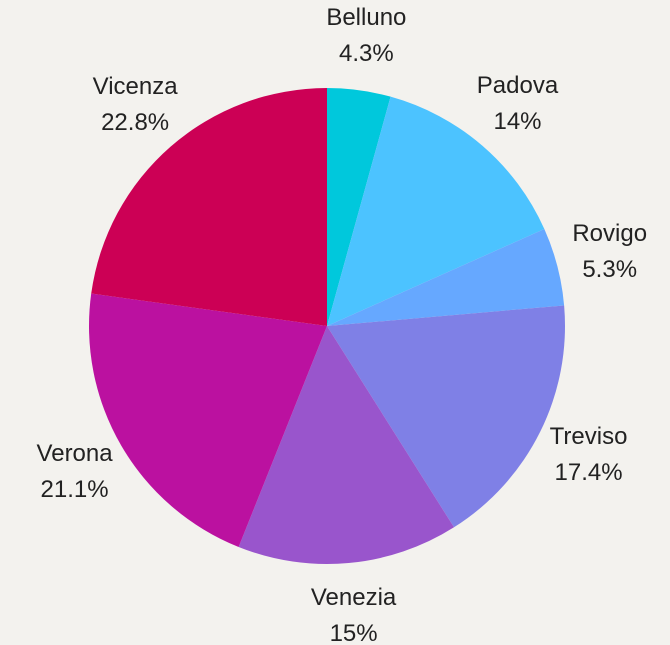  I want to click on slice-value: 17.4%, so click(589, 472).